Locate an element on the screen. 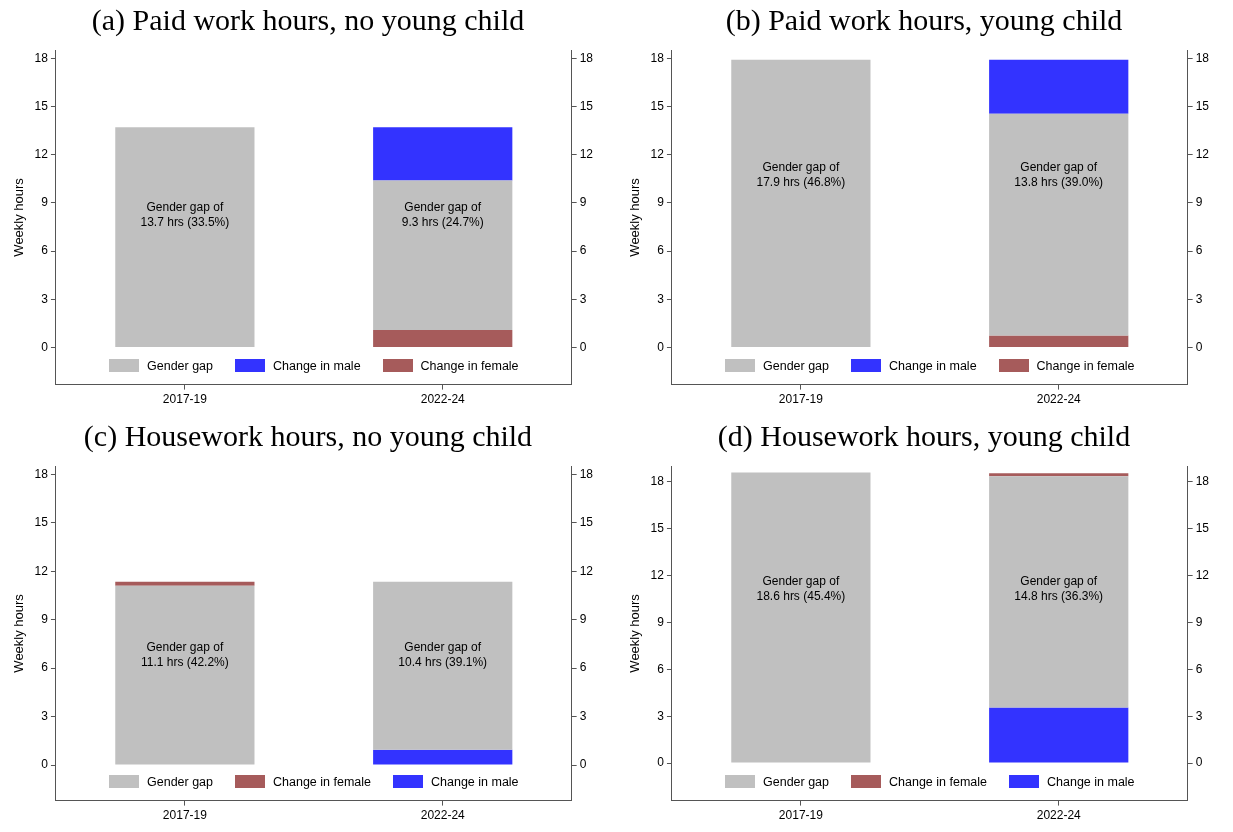 This screenshot has width=1233, height=832. annotation: Gender gap of 13.7 hrs (33.5%) is located at coordinates (185, 215).